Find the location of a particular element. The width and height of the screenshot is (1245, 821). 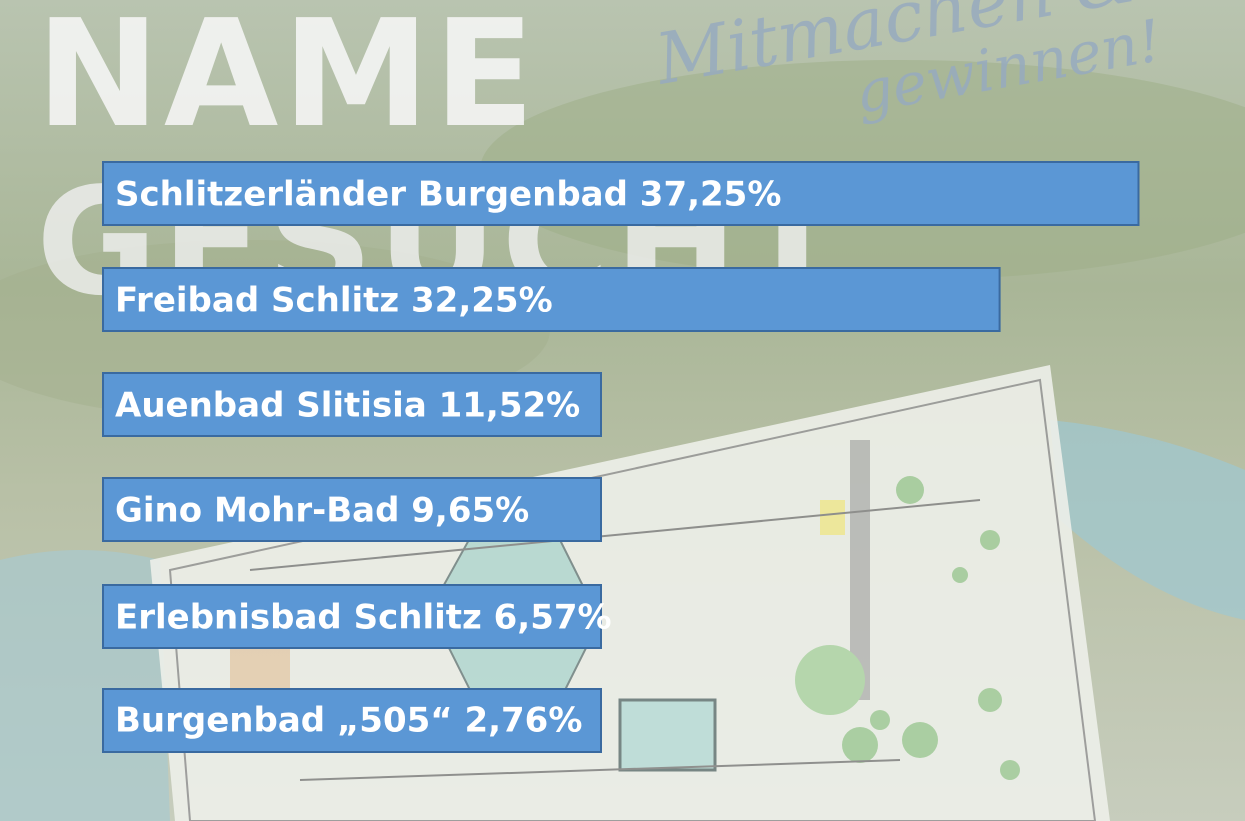

bar-label: Burgenbad „505“ 2,76% is located at coordinates (348, 721).